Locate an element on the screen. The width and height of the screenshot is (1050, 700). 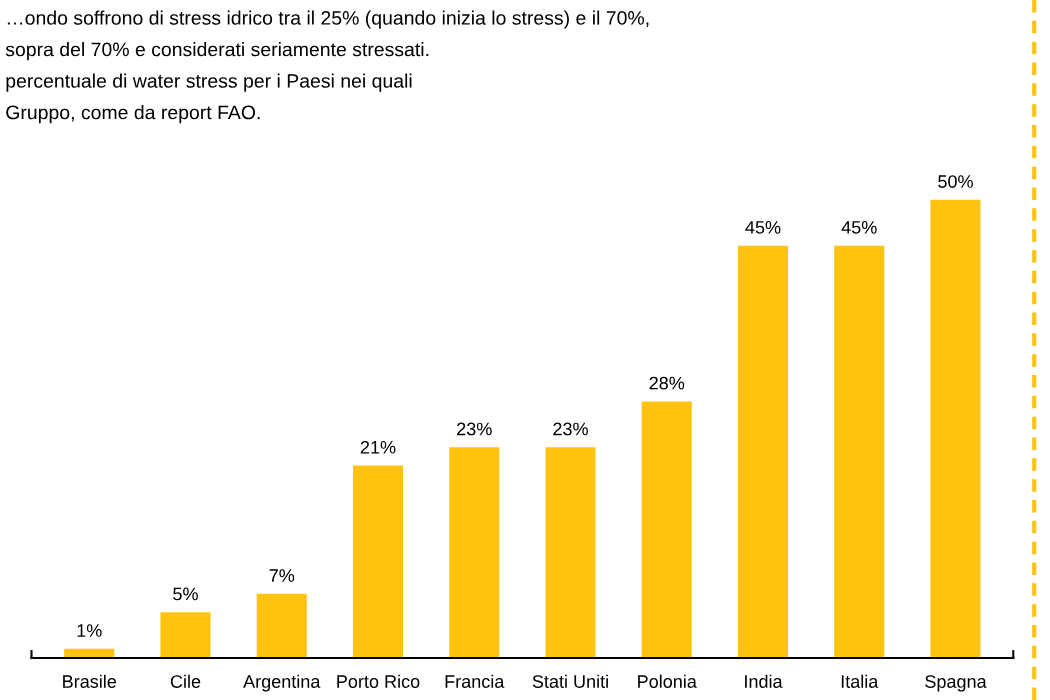
data-label: 50% is located at coordinates (955, 181).